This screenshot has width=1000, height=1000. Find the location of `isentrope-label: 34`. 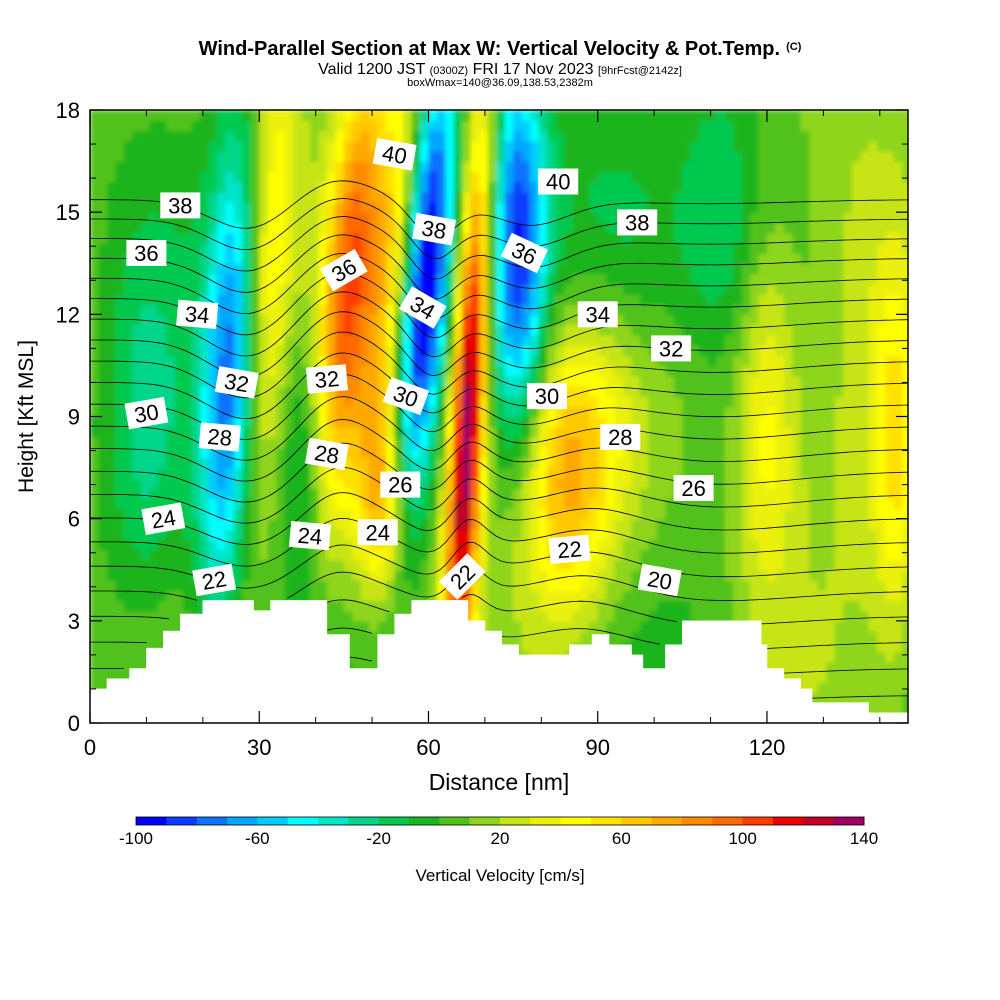

isentrope-label: 34 is located at coordinates (597, 314).